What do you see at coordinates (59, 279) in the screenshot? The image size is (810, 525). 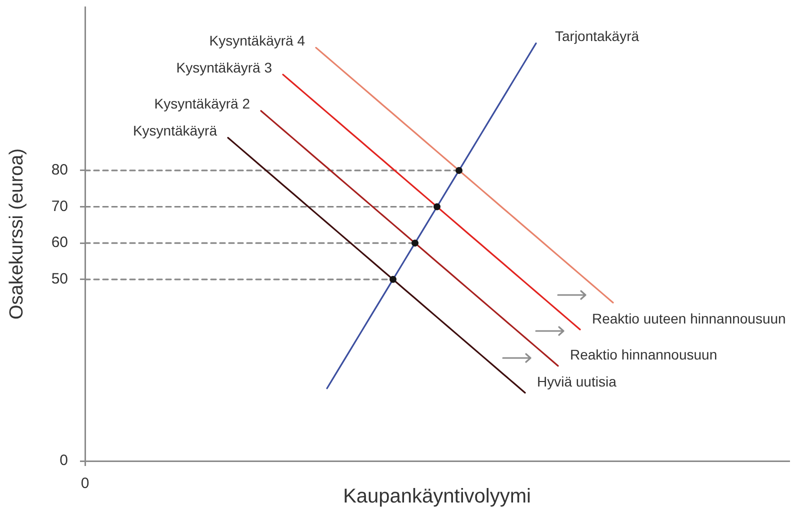 I see `y-tick-label: 50` at bounding box center [59, 279].